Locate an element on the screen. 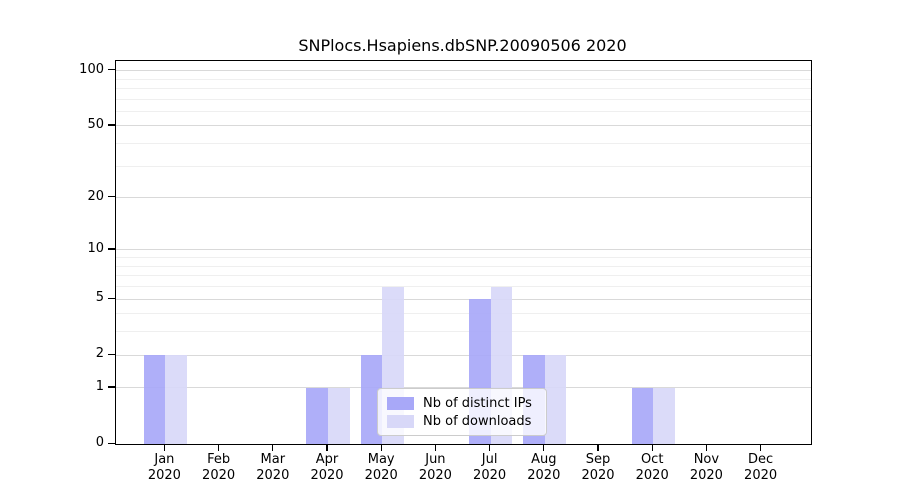  x-tick-label: Oct 2020 is located at coordinates (652, 467).